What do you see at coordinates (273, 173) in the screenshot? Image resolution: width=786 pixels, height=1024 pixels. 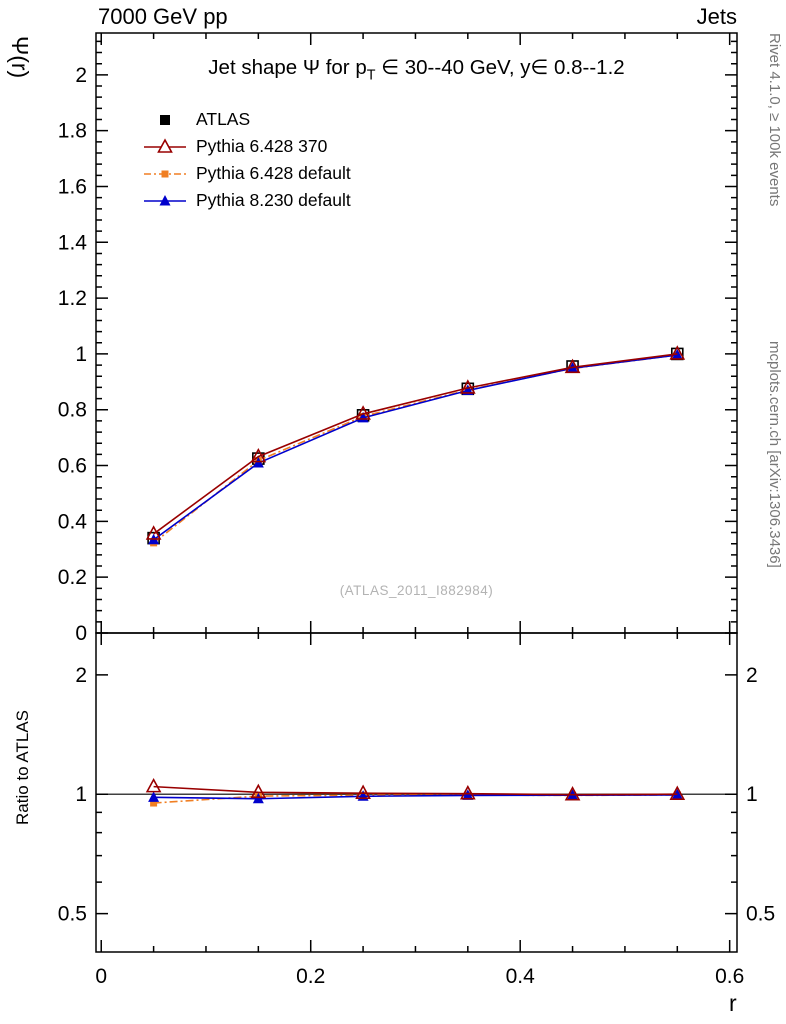 I see `legend-label: Pythia 6.428 default` at bounding box center [273, 173].